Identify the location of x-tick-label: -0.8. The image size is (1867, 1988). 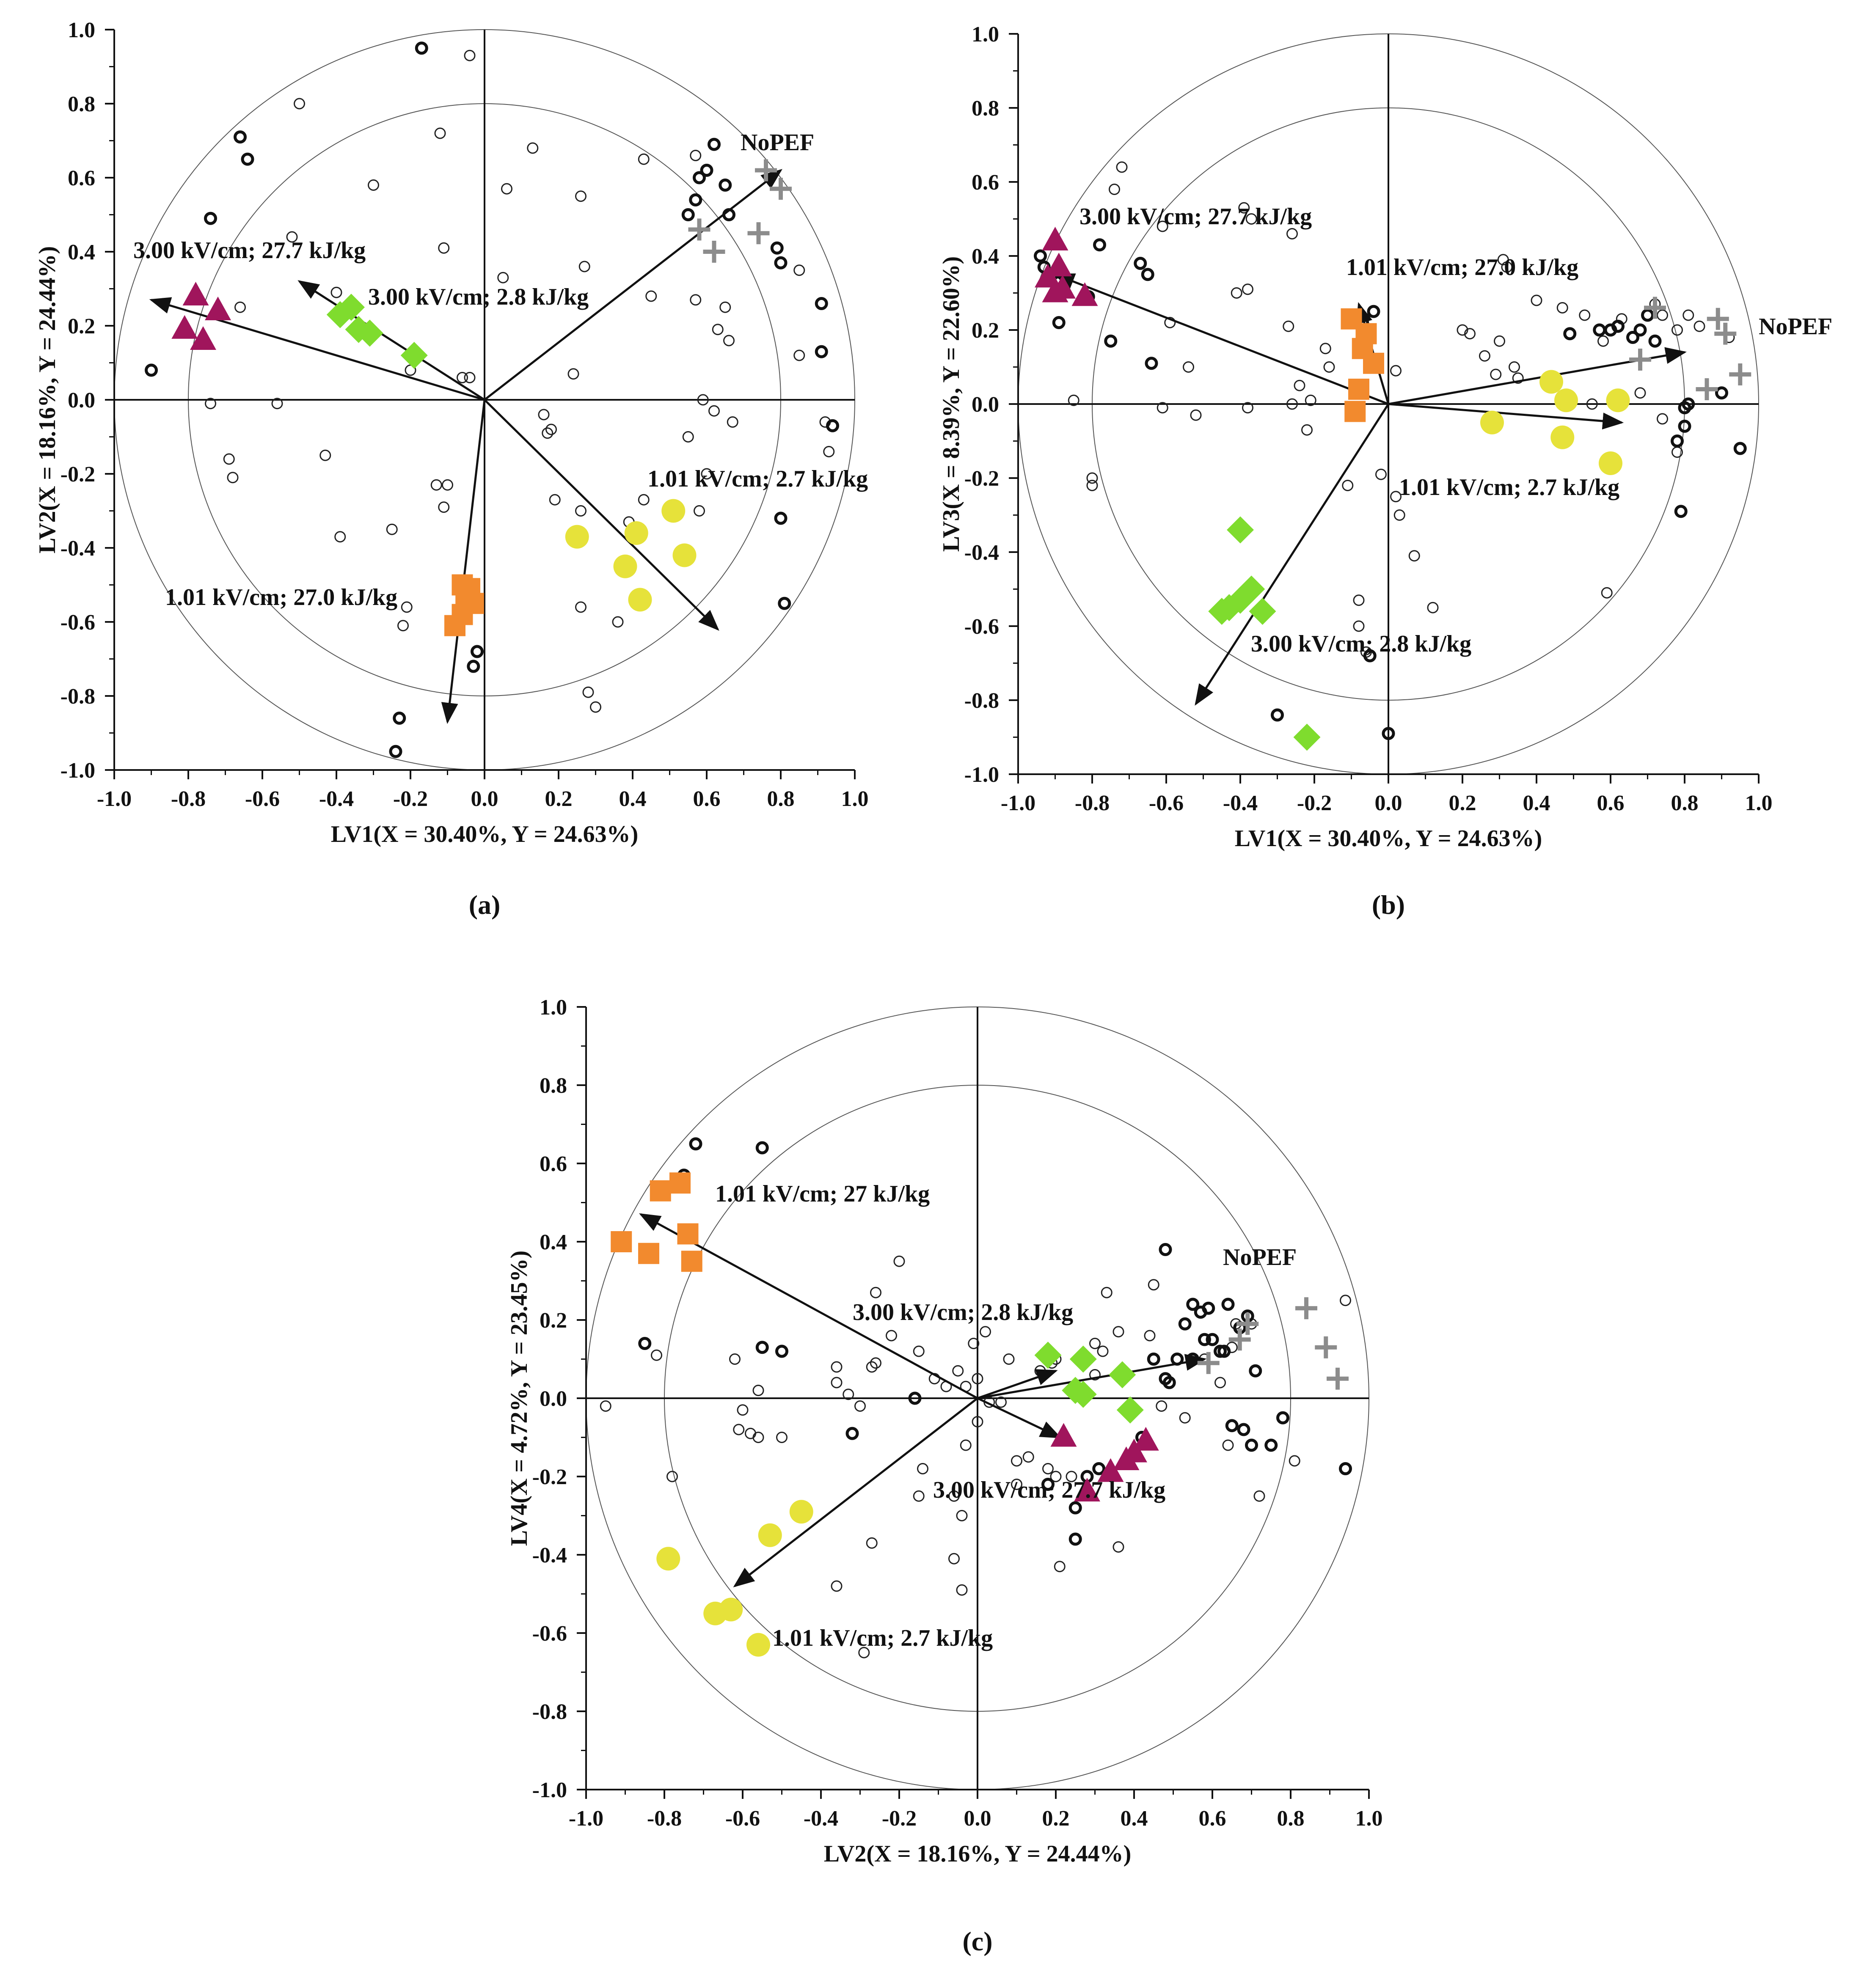
(1092, 803).